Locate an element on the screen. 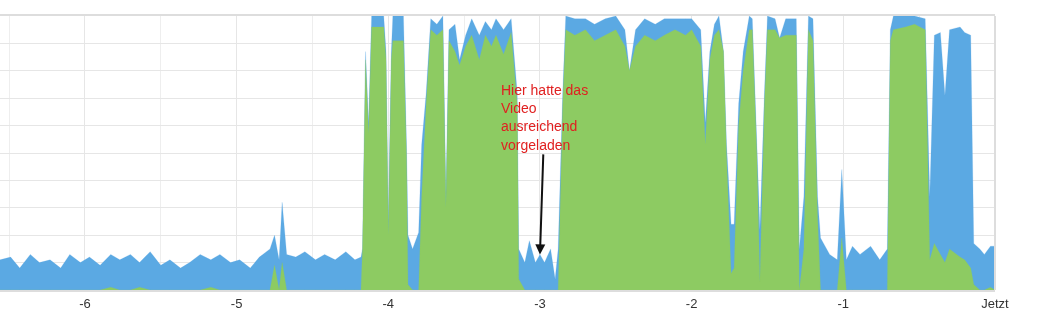  x-tick-label: Jetzt is located at coordinates (995, 303).